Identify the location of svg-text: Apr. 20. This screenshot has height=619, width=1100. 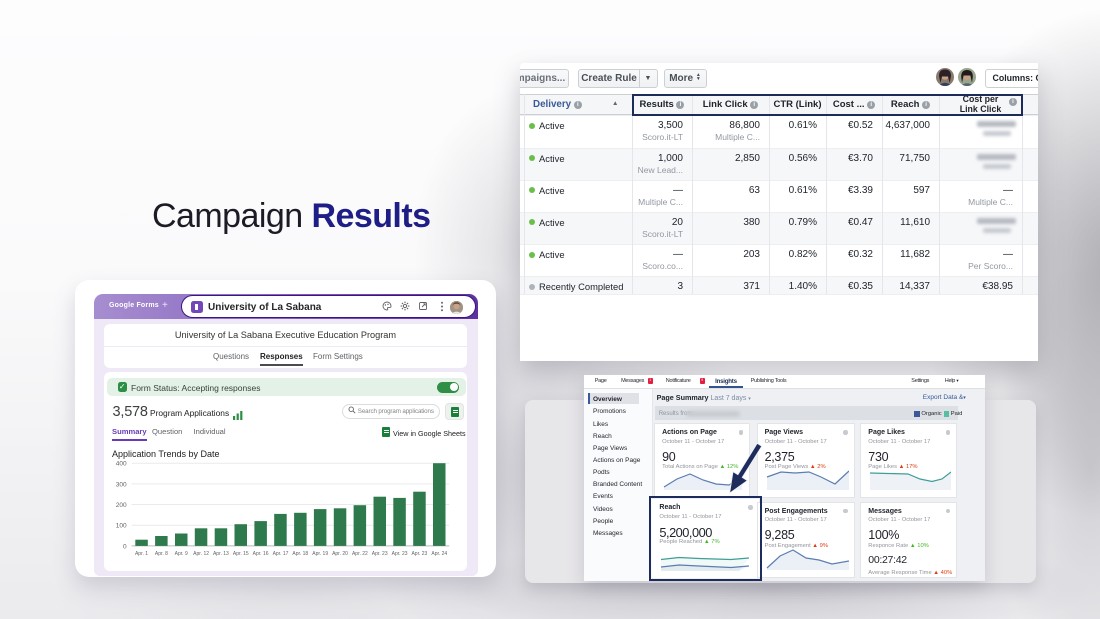
(340, 554).